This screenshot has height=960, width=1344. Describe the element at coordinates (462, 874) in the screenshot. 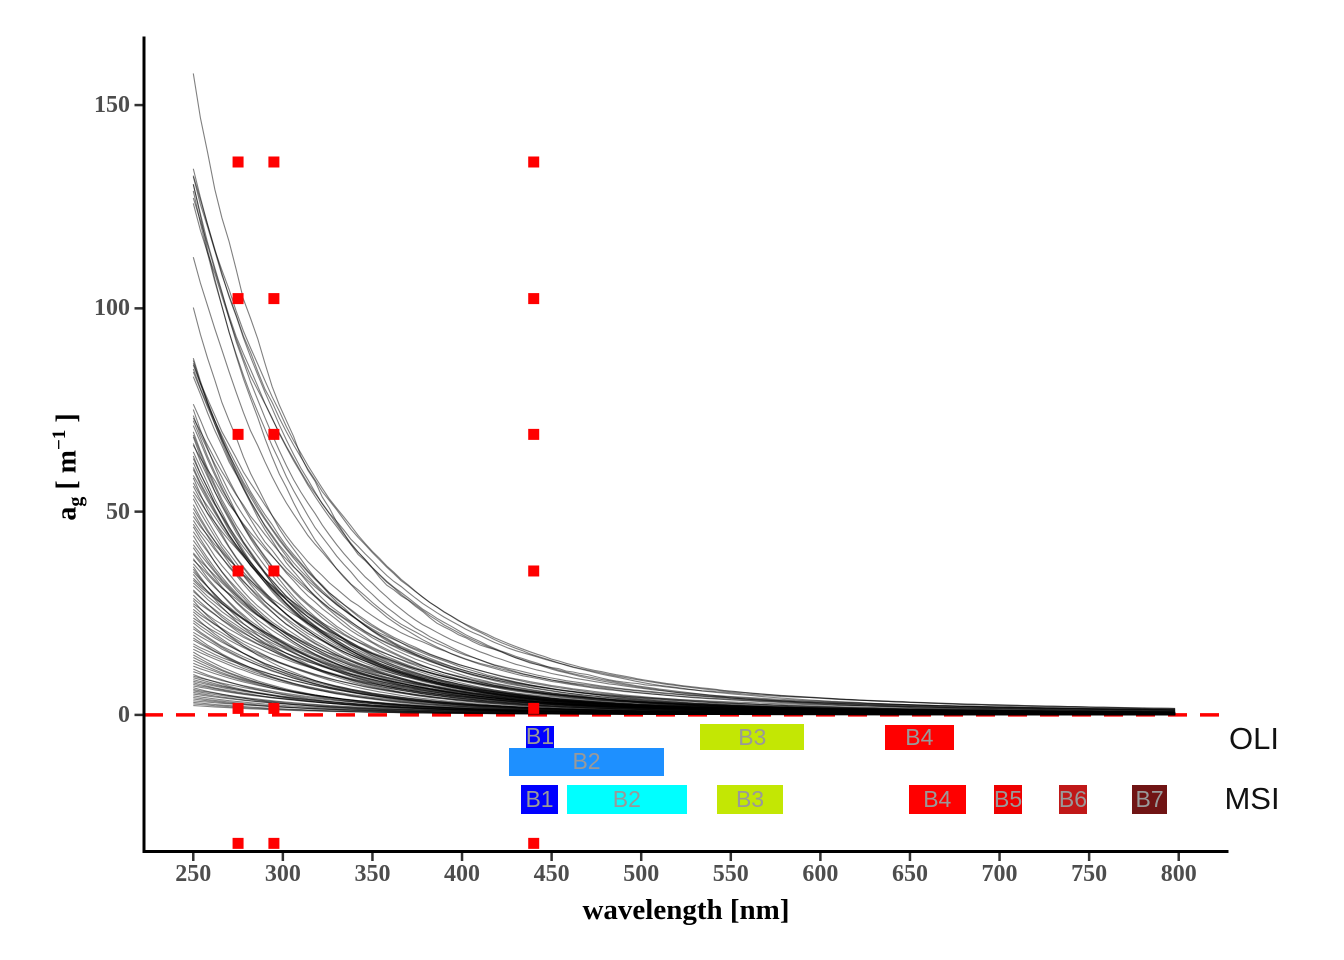

I see `x-tick-label: 400` at that location.